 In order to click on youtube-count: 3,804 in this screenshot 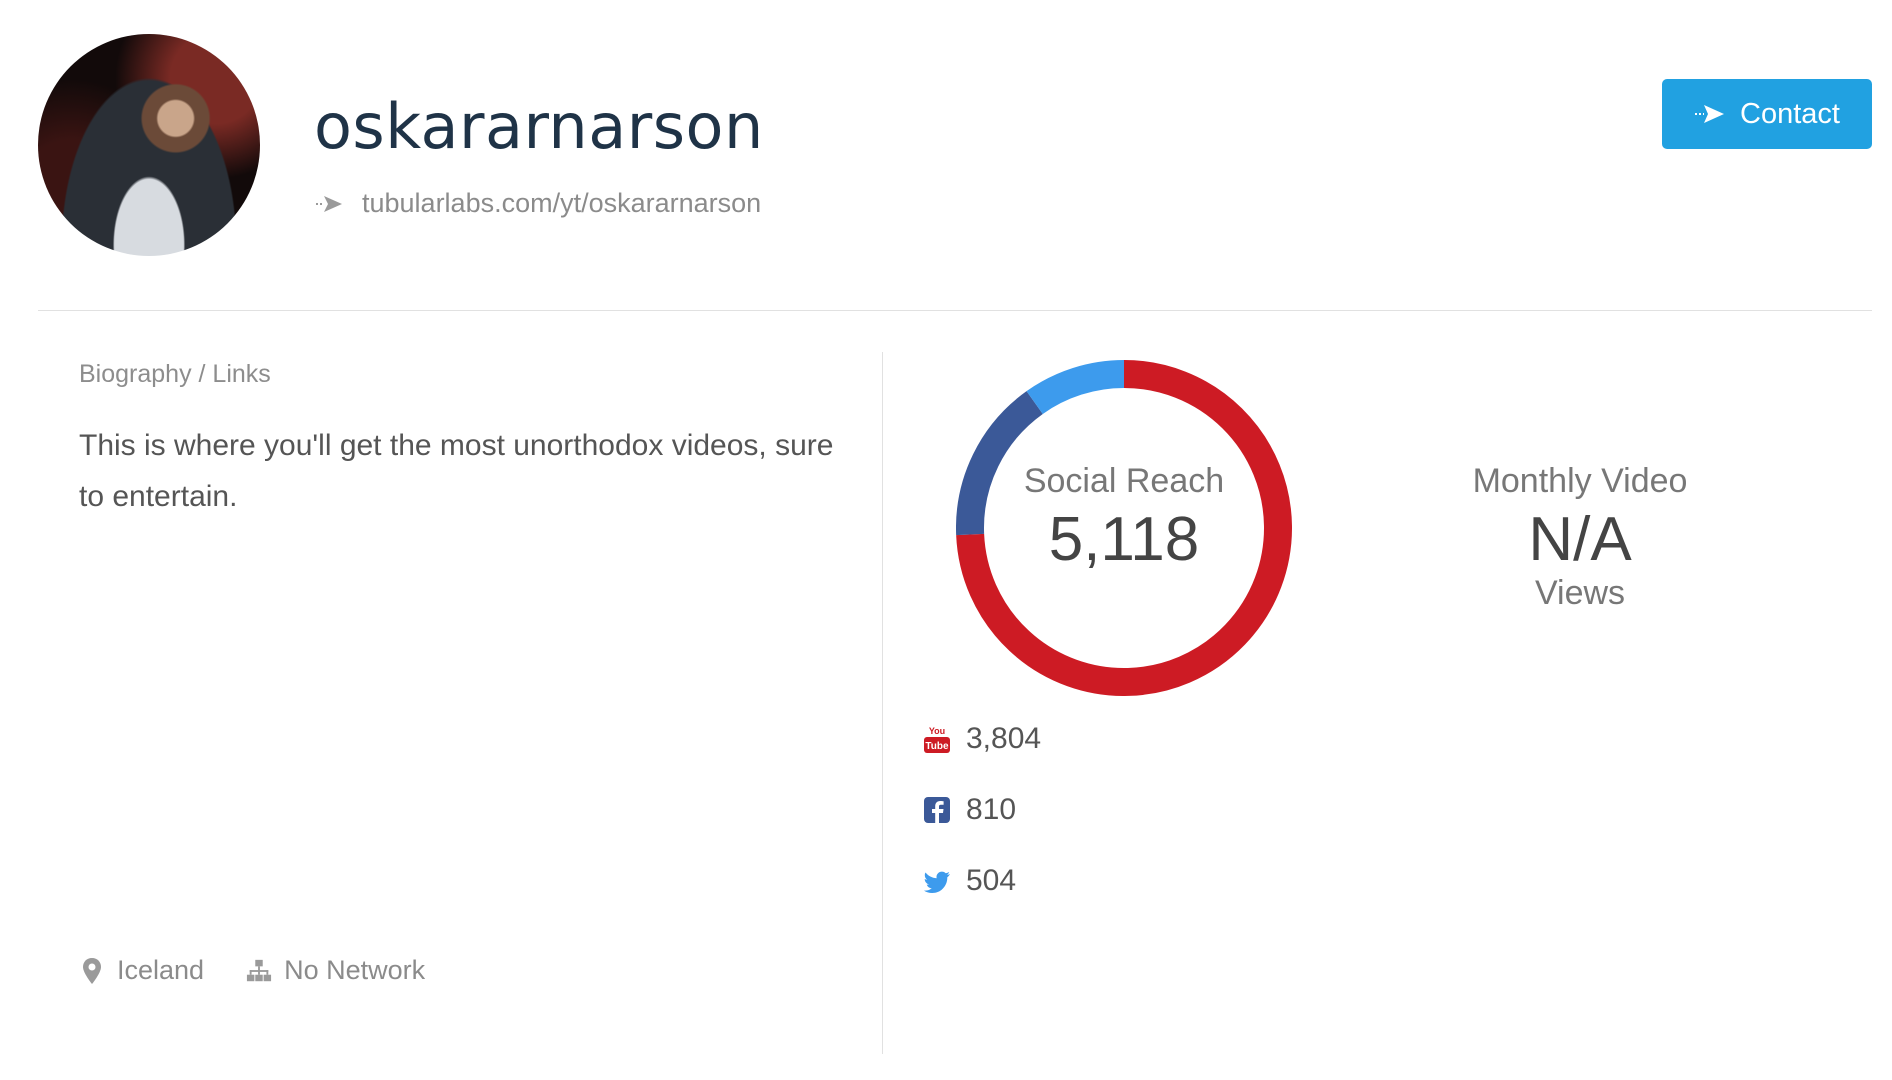, I will do `click(1004, 738)`.